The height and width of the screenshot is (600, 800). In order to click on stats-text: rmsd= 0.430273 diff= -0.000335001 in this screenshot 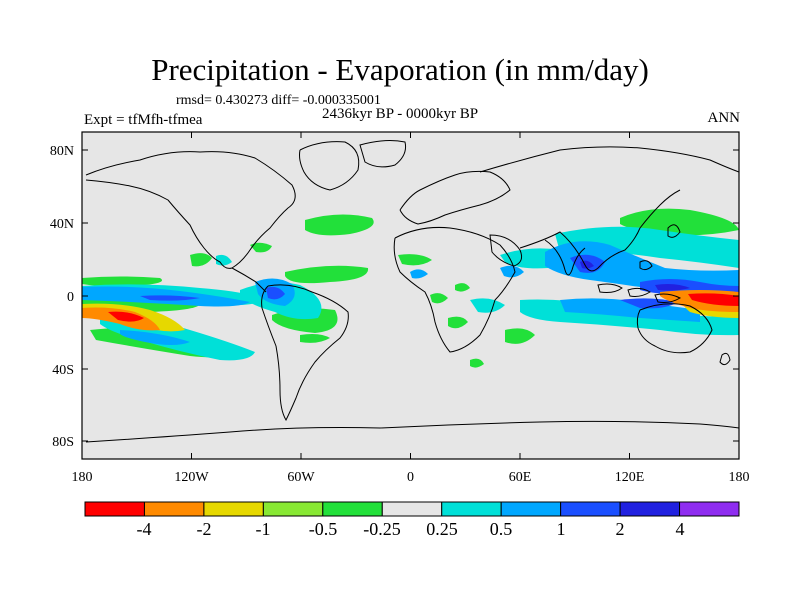, I will do `click(278, 100)`.